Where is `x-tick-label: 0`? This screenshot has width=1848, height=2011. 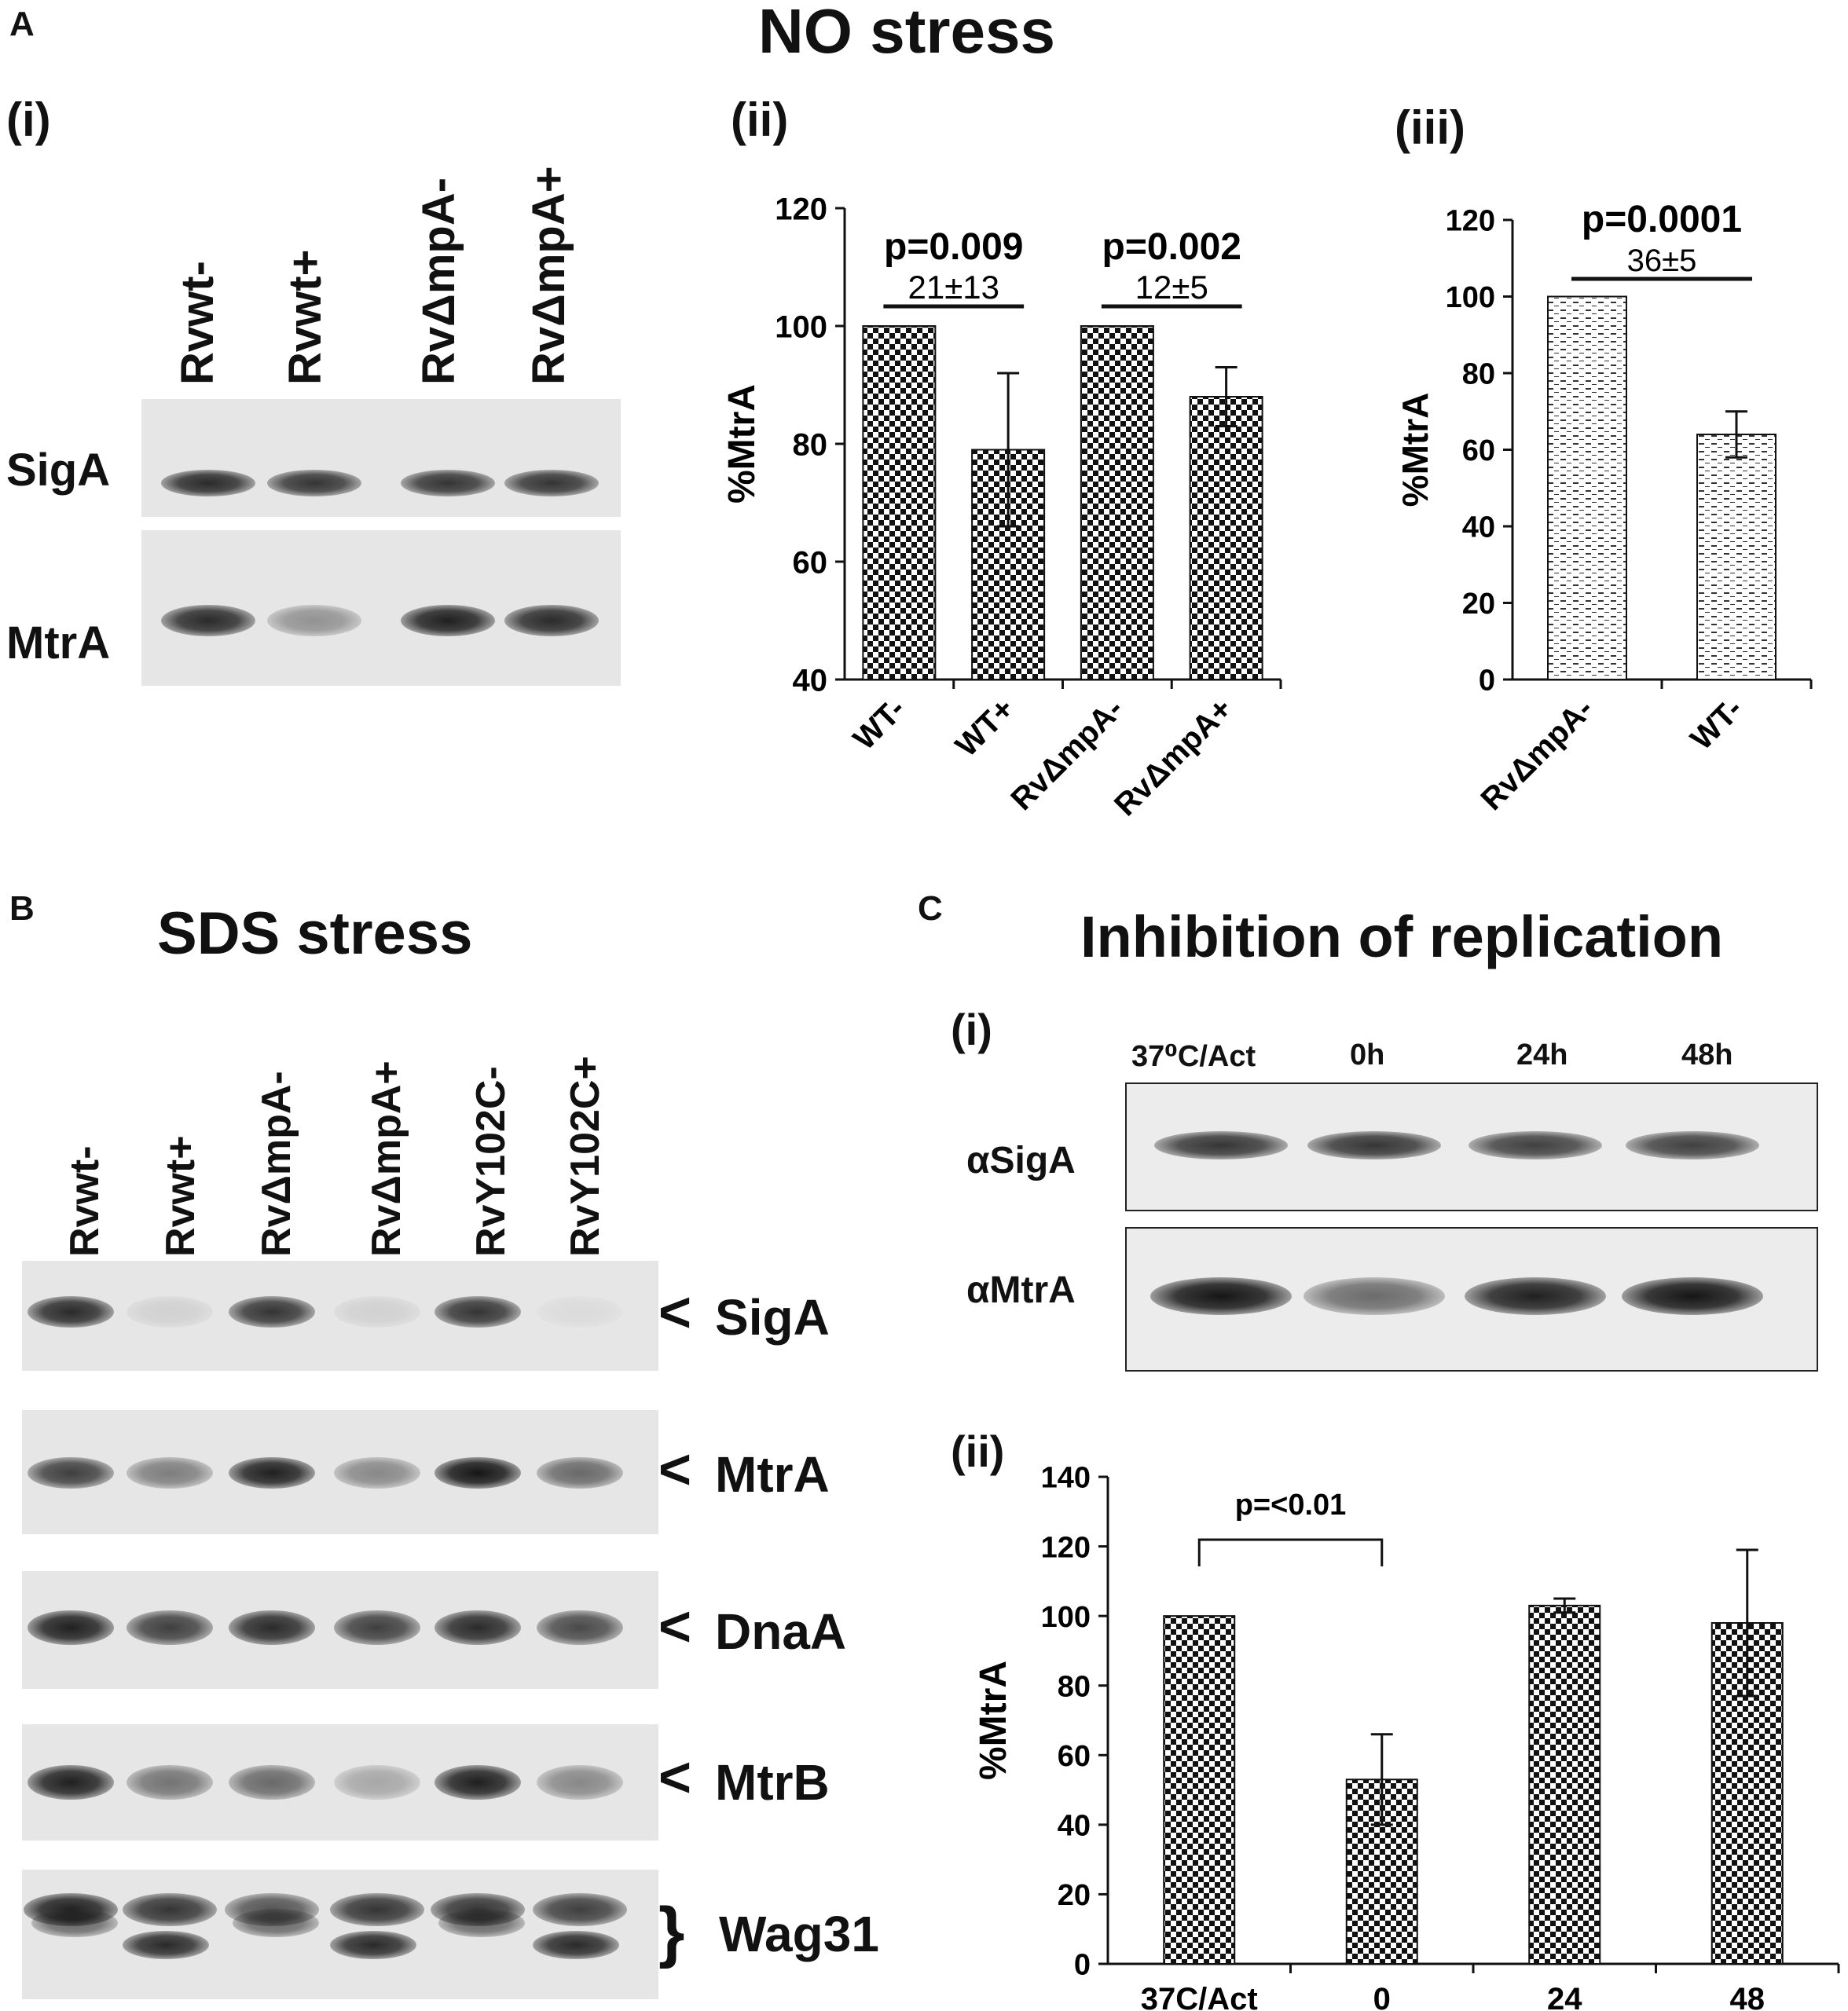
x-tick-label: 0 is located at coordinates (1382, 1996).